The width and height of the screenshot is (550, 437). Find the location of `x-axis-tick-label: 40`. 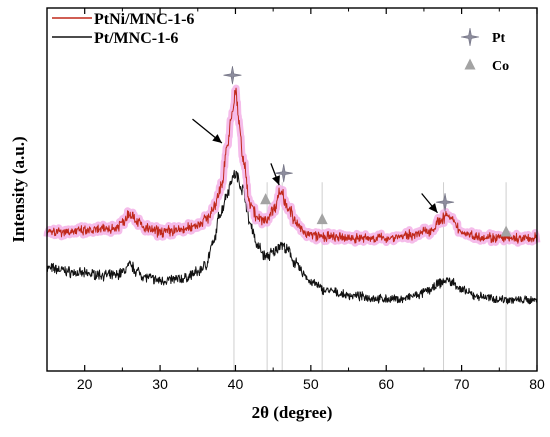

x-axis-tick-label: 40 is located at coordinates (236, 384).